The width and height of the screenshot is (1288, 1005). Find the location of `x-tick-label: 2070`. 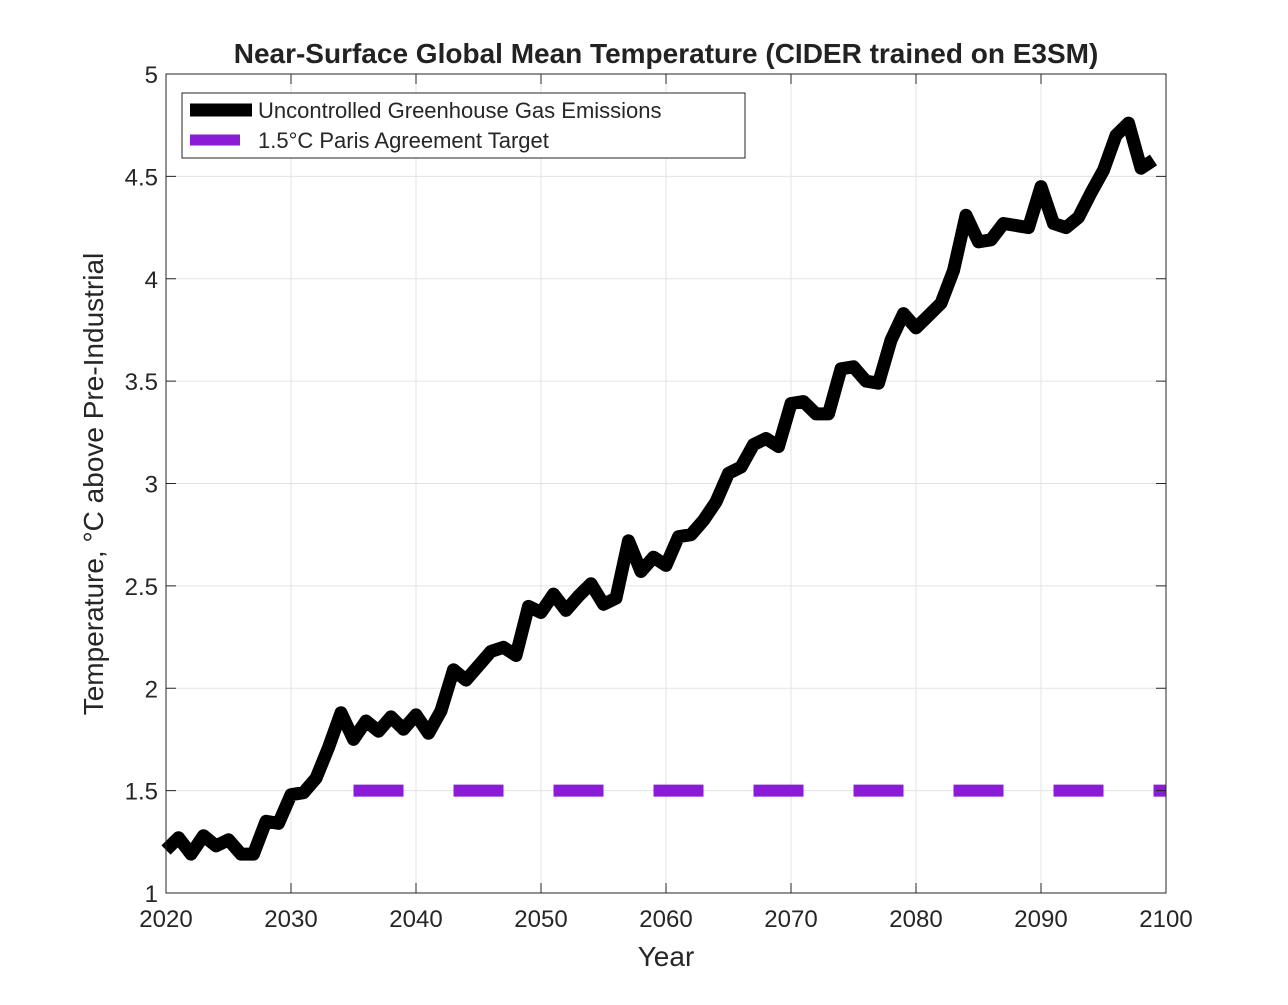

x-tick-label: 2070 is located at coordinates (790, 919).